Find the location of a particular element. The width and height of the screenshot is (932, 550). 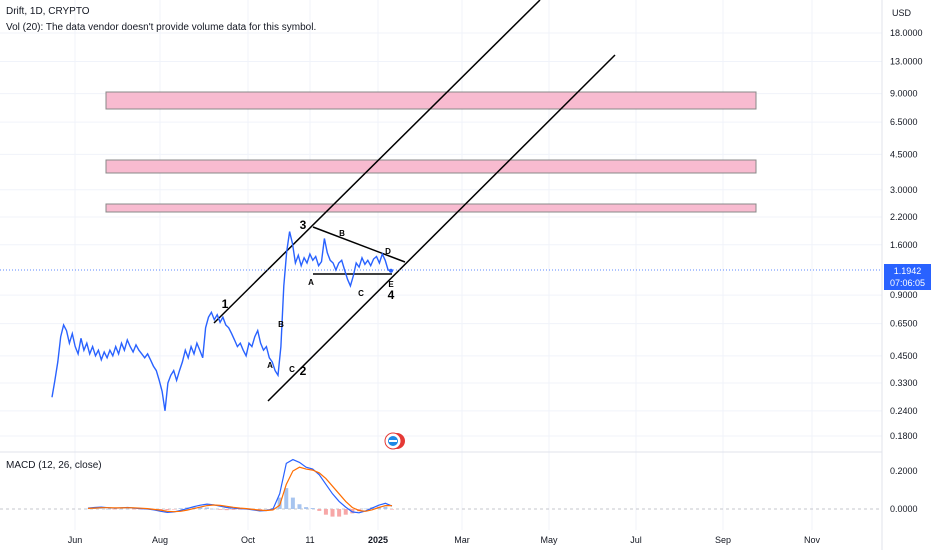

trend-line is located at coordinates (359, 244).